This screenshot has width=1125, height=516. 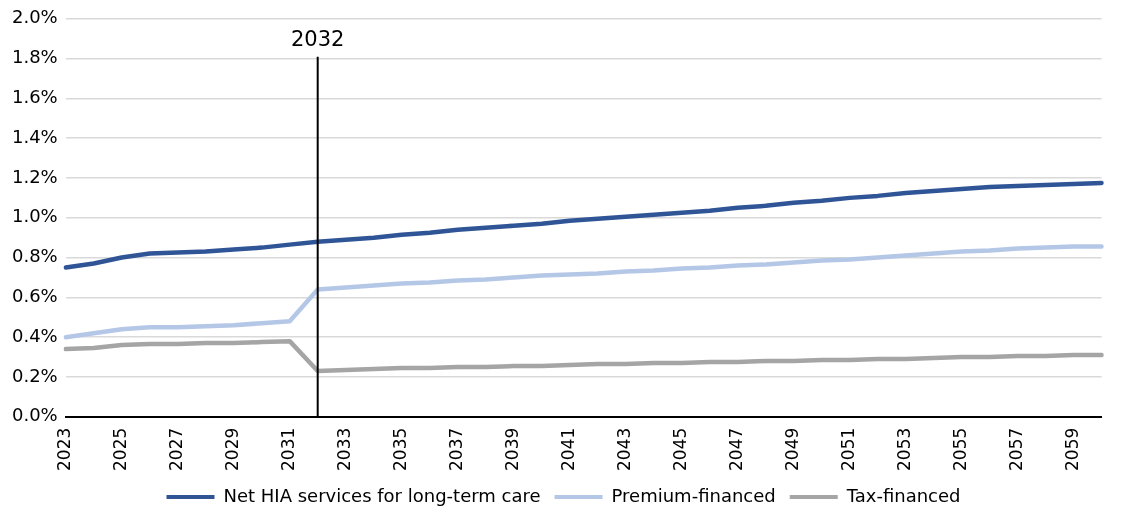 What do you see at coordinates (317, 38) in the screenshot?
I see `annotation: 2032` at bounding box center [317, 38].